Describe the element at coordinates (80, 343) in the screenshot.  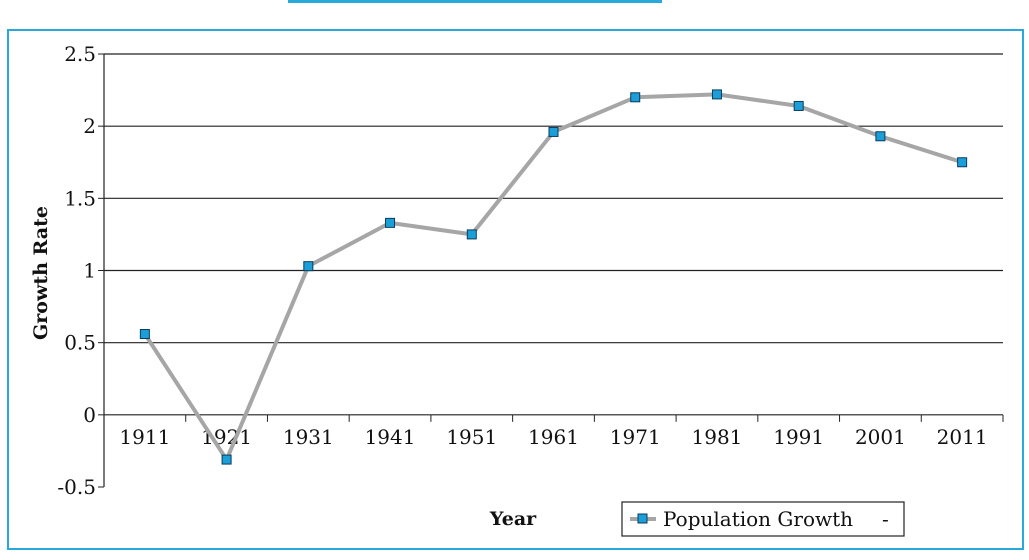
I see `y-tick-label: 0.5` at that location.